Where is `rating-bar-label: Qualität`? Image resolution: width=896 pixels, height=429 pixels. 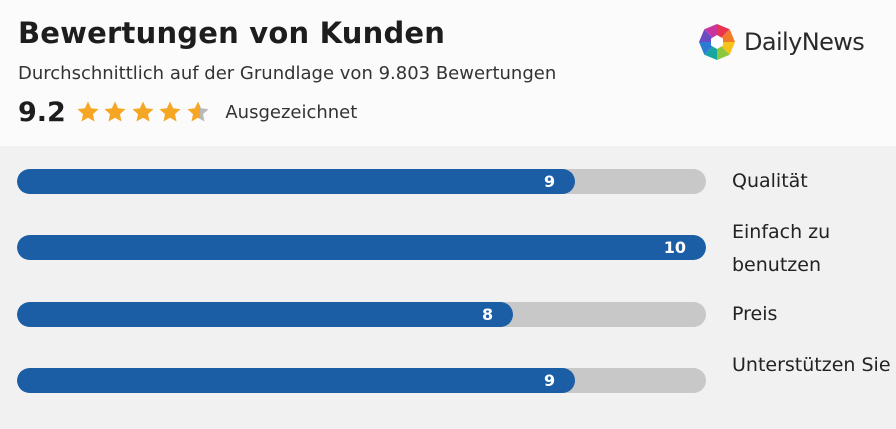 rating-bar-label: Qualität is located at coordinates (770, 181).